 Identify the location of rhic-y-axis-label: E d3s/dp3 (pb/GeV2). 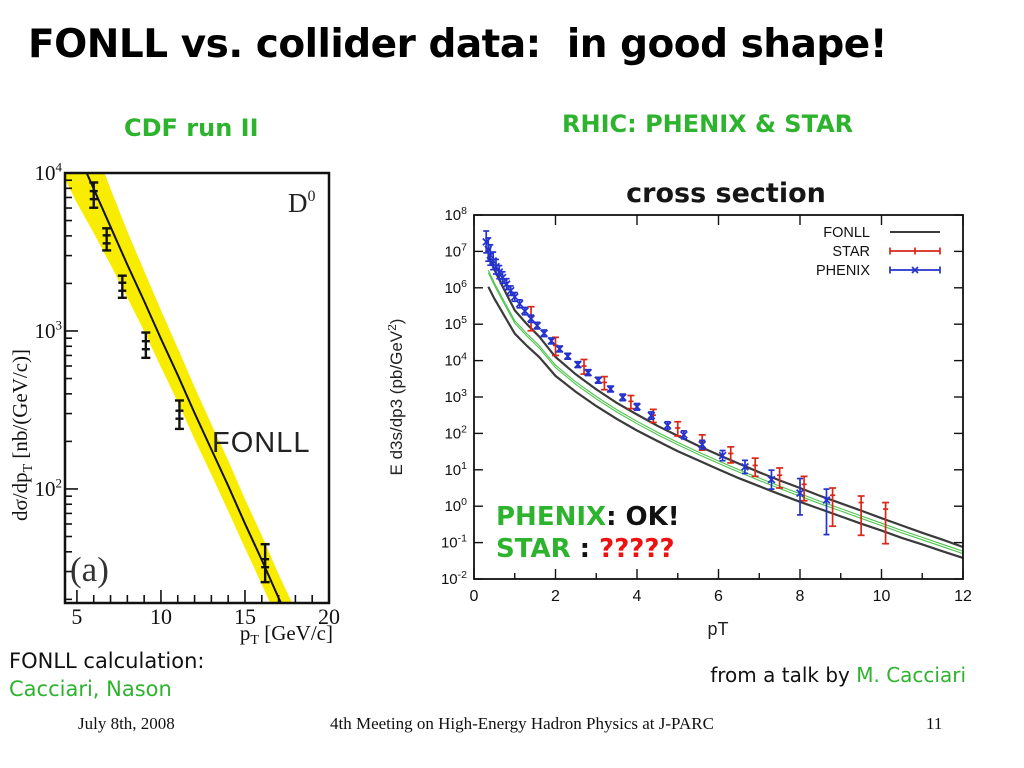
(397, 397).